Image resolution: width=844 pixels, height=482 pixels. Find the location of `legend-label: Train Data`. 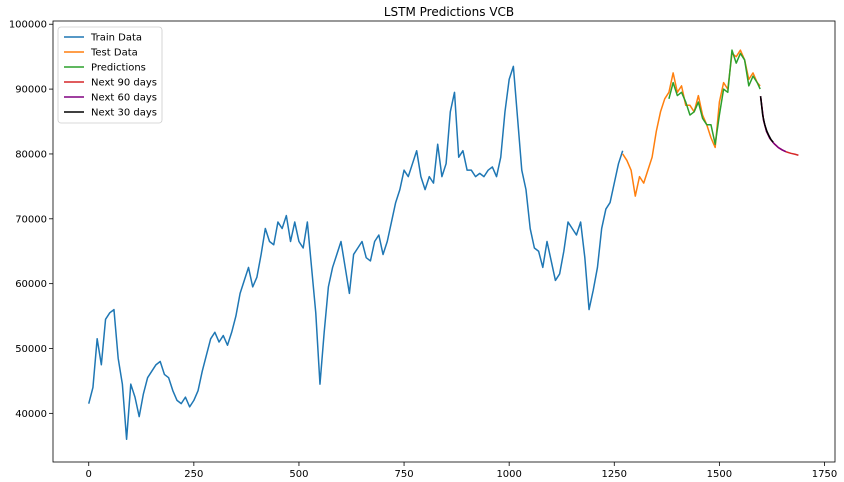

legend-label: Train Data is located at coordinates (116, 38).